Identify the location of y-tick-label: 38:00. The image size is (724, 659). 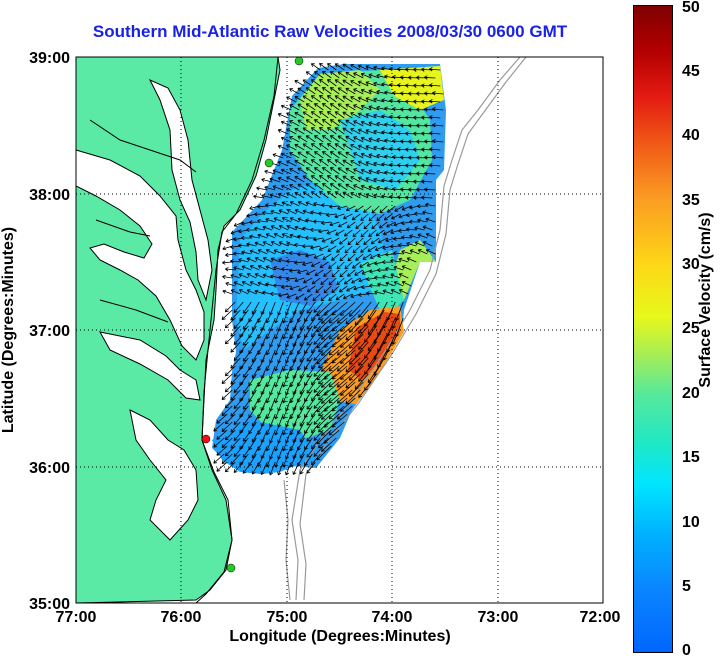
(49, 195).